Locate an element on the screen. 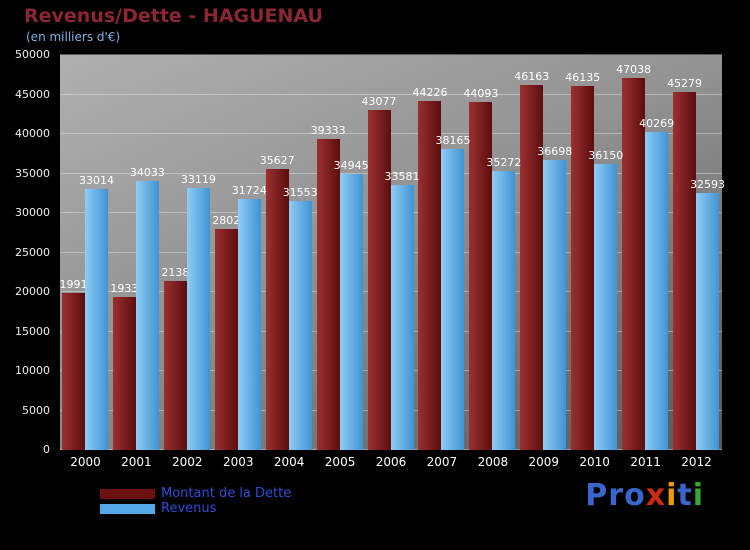 The image size is (750, 550). legend-item-dette: Montant de la Dette is located at coordinates (195, 493).